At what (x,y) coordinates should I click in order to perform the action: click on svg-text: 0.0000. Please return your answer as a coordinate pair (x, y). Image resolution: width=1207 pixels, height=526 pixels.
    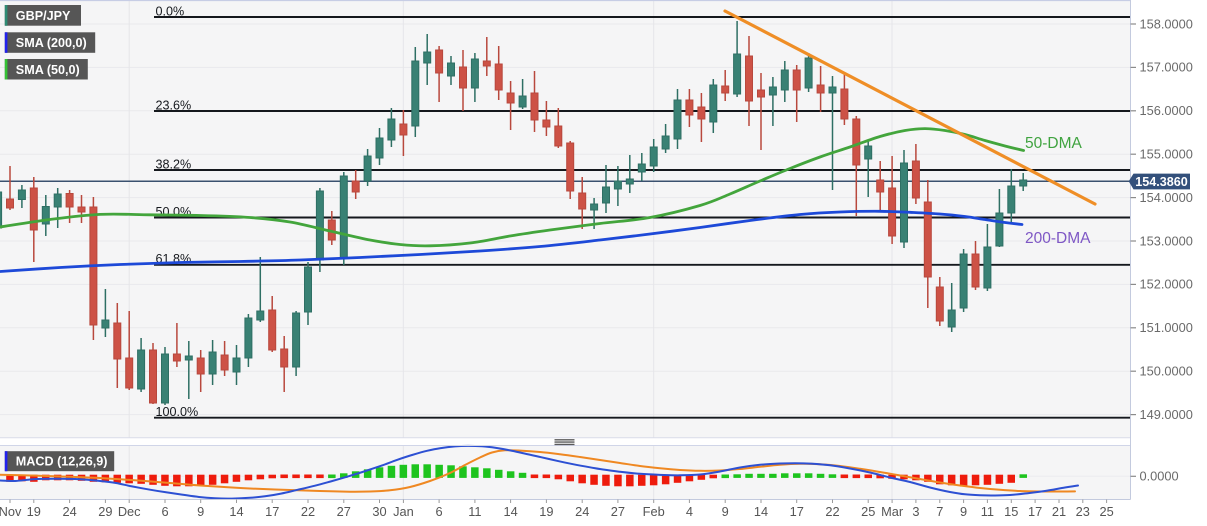
    Looking at the image, I should click on (1159, 476).